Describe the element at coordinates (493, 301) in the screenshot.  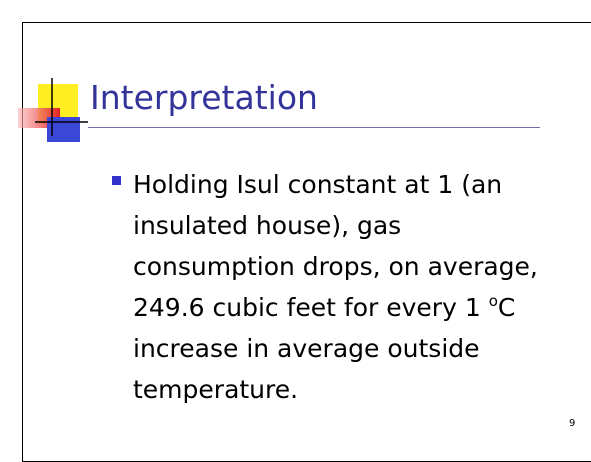
I see `degree-sign: o` at that location.